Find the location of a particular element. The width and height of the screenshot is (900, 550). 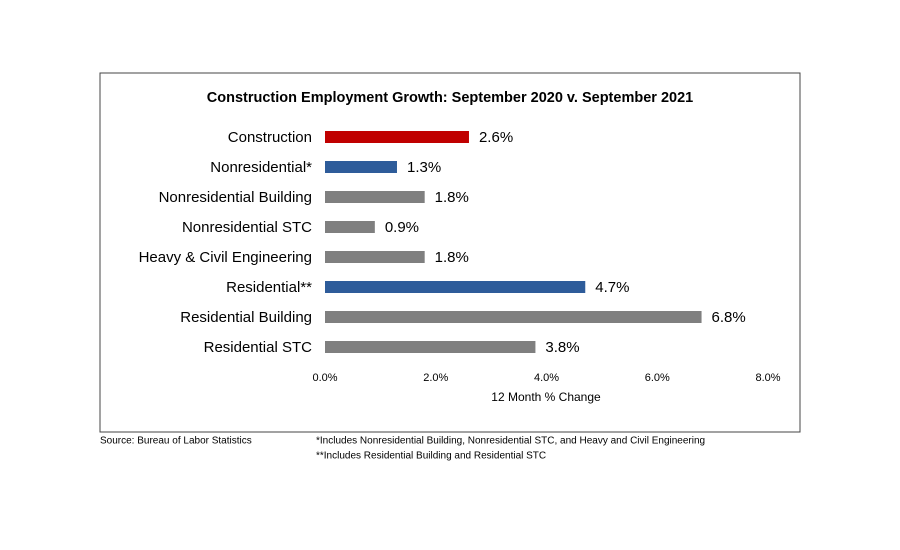

y-tick-label: Residential Building is located at coordinates (246, 317).